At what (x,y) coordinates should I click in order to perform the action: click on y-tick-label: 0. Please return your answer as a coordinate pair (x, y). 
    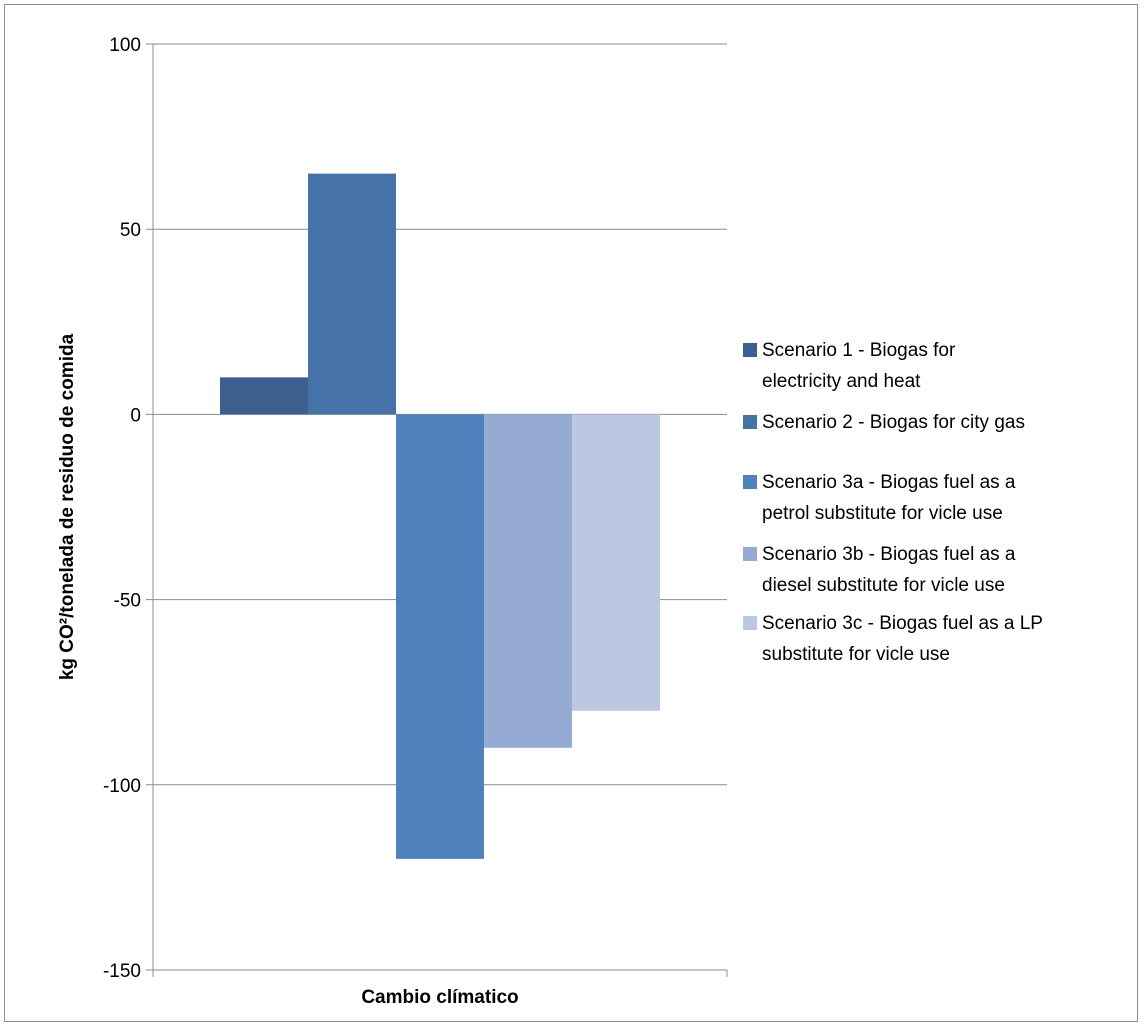
    Looking at the image, I should click on (135, 415).